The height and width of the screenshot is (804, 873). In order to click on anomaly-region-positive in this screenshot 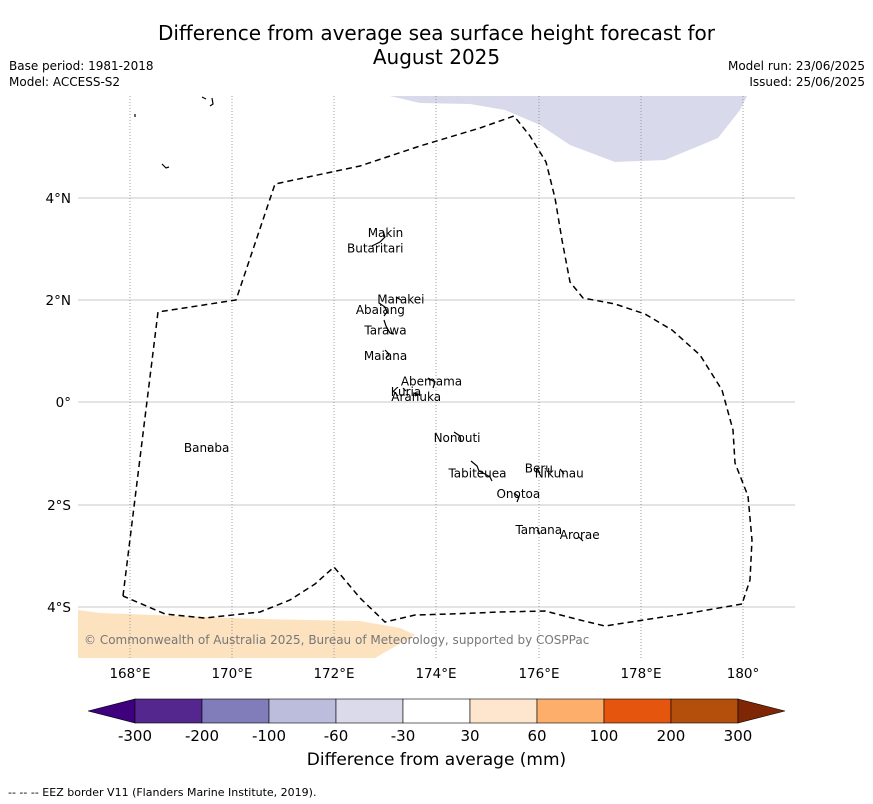, I will do `click(246, 634)`.